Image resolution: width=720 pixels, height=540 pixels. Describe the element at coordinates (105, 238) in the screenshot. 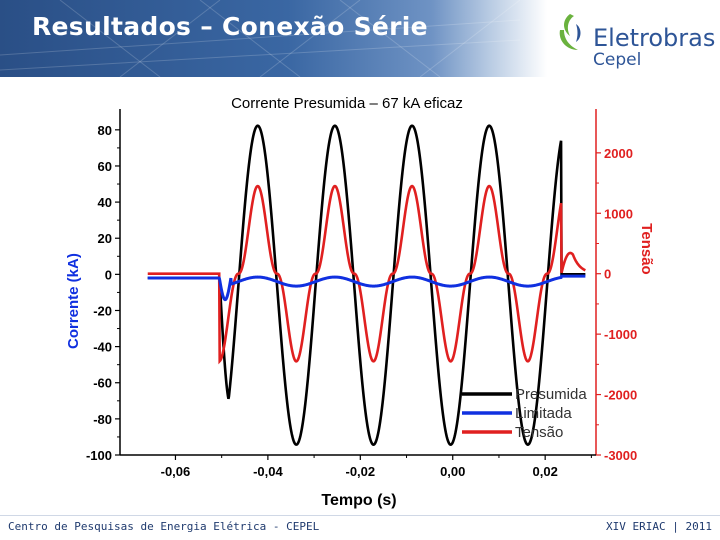

I see `y-left-tick-label: 20` at that location.